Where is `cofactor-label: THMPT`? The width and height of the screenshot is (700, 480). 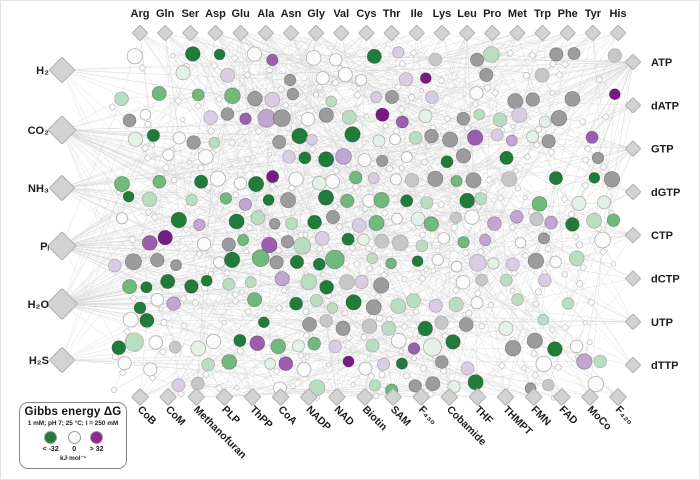
cofactor-label: THMPT is located at coordinates (517, 421).